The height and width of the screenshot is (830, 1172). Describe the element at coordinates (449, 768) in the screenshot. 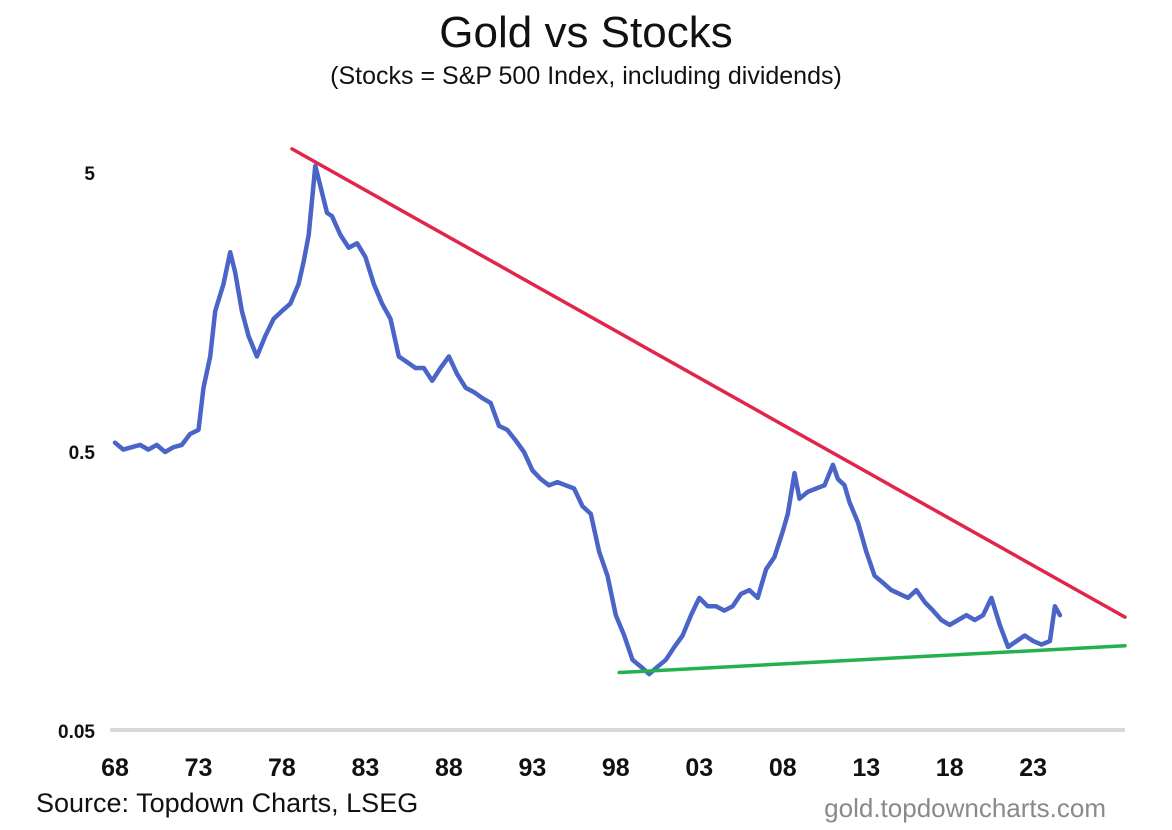

I see `x-tick-label: 88` at that location.